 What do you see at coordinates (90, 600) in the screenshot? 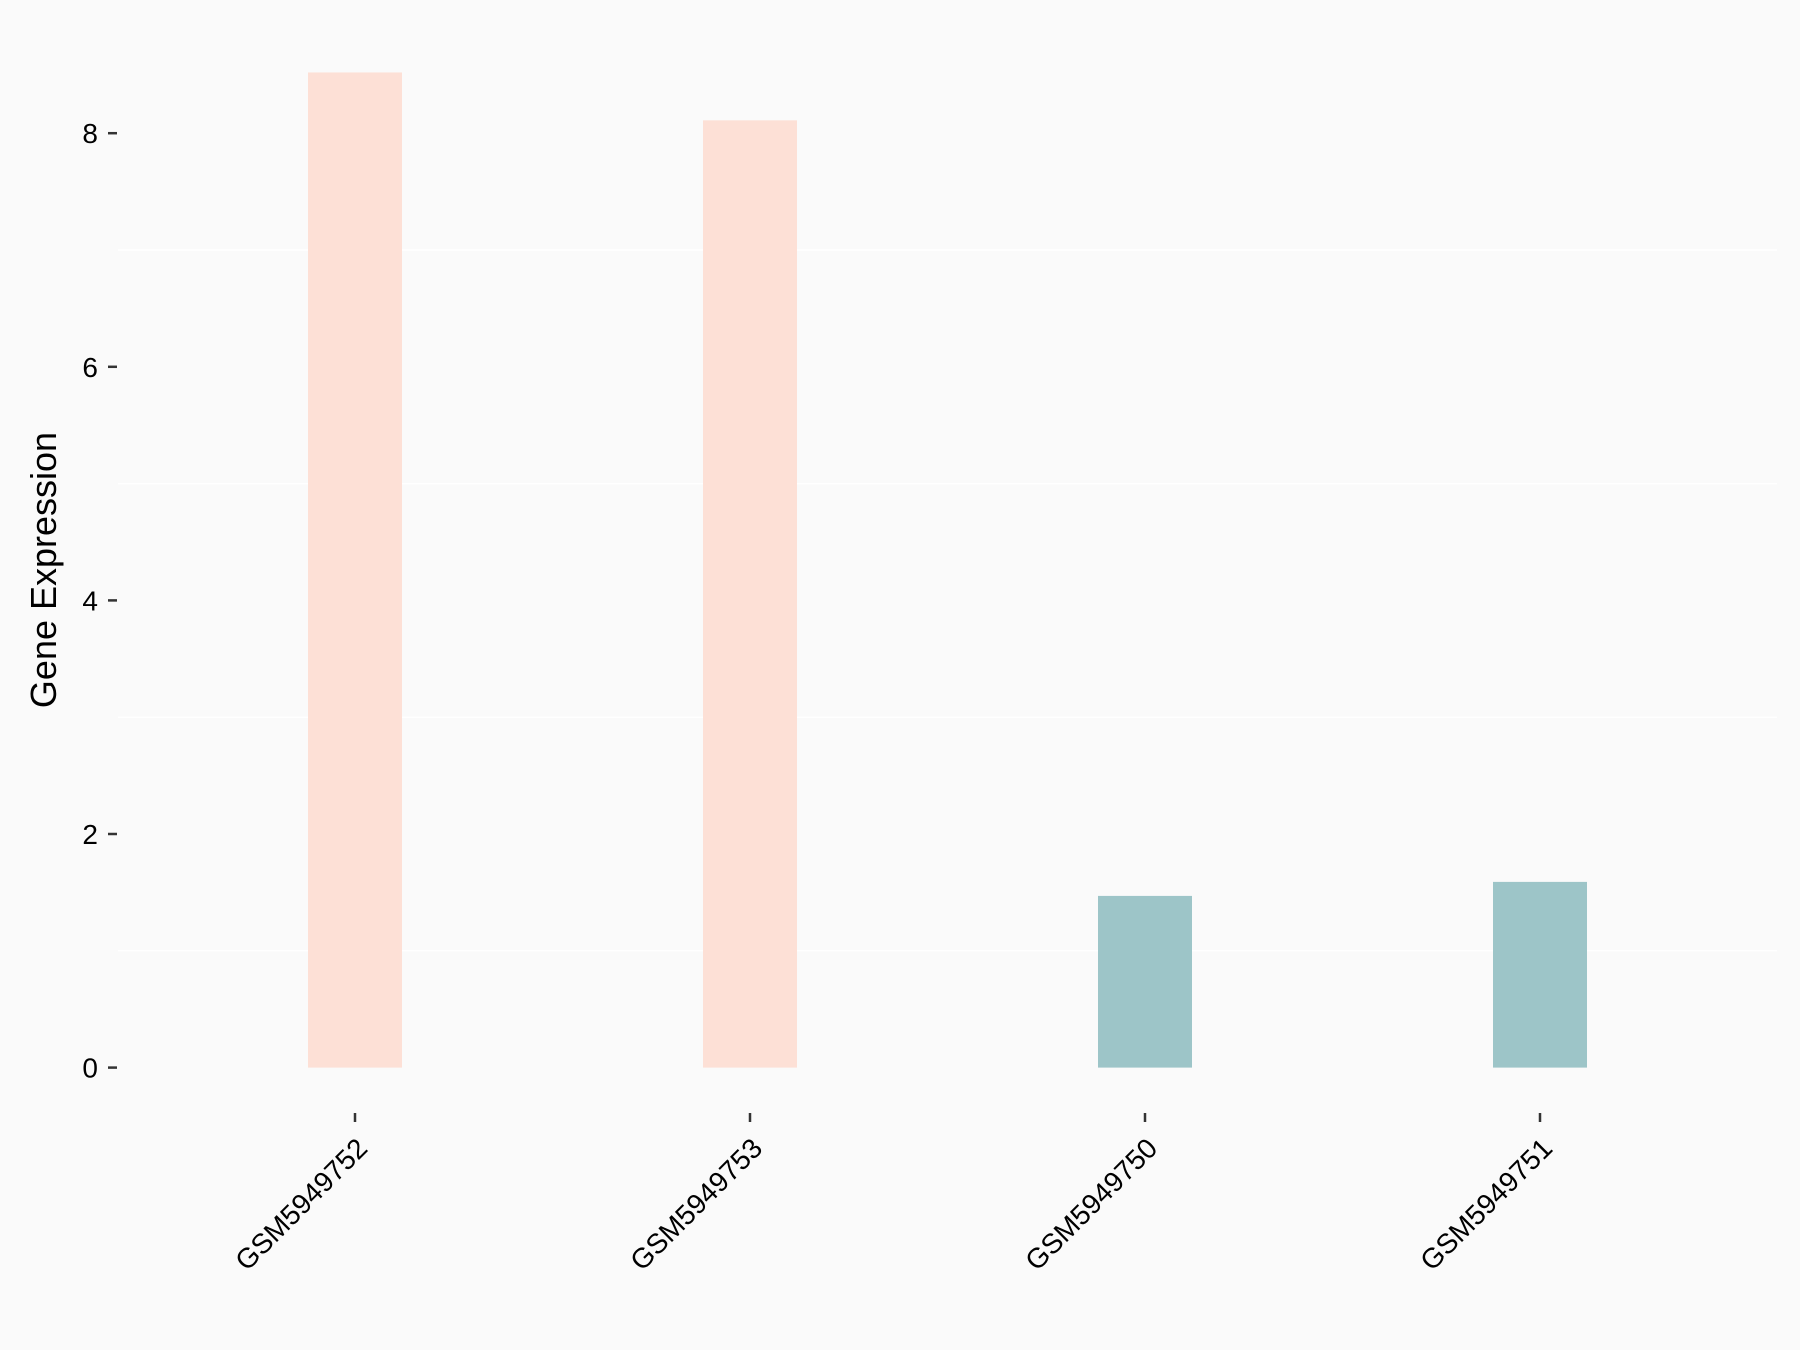
I see `y-tick-label: 4` at bounding box center [90, 600].